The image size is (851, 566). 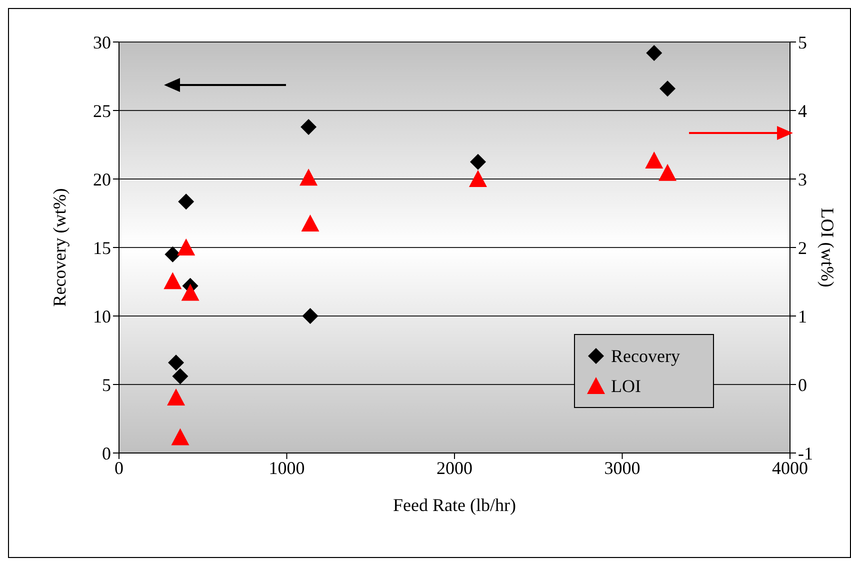 What do you see at coordinates (645, 356) in the screenshot?
I see `legend-label: Recovery` at bounding box center [645, 356].